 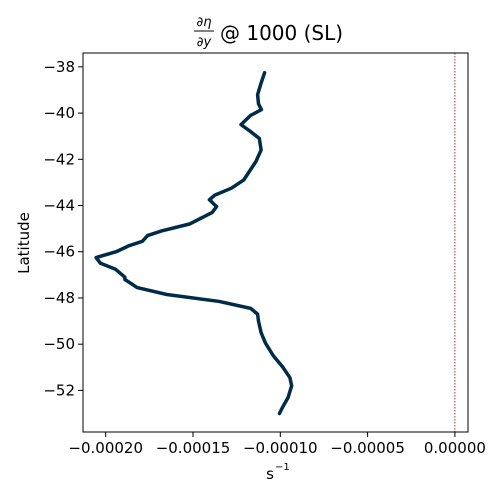 I want to click on y-axis-ticks: −38 −40 −42 −44 −46 −48 −50 −52, so click(x=63, y=228).